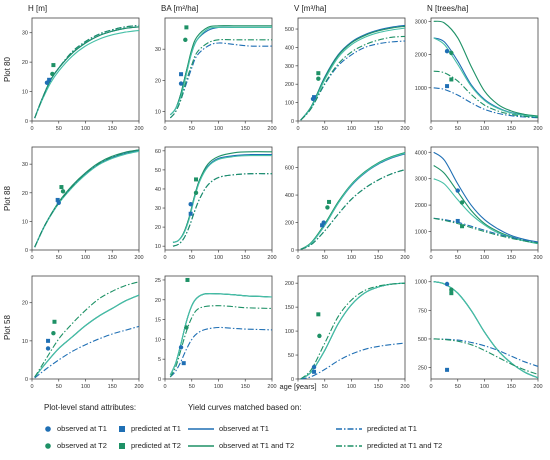 This screenshot has height=460, width=550. What do you see at coordinates (392, 428) in the screenshot?
I see `legend-label: predicted at T1` at bounding box center [392, 428].